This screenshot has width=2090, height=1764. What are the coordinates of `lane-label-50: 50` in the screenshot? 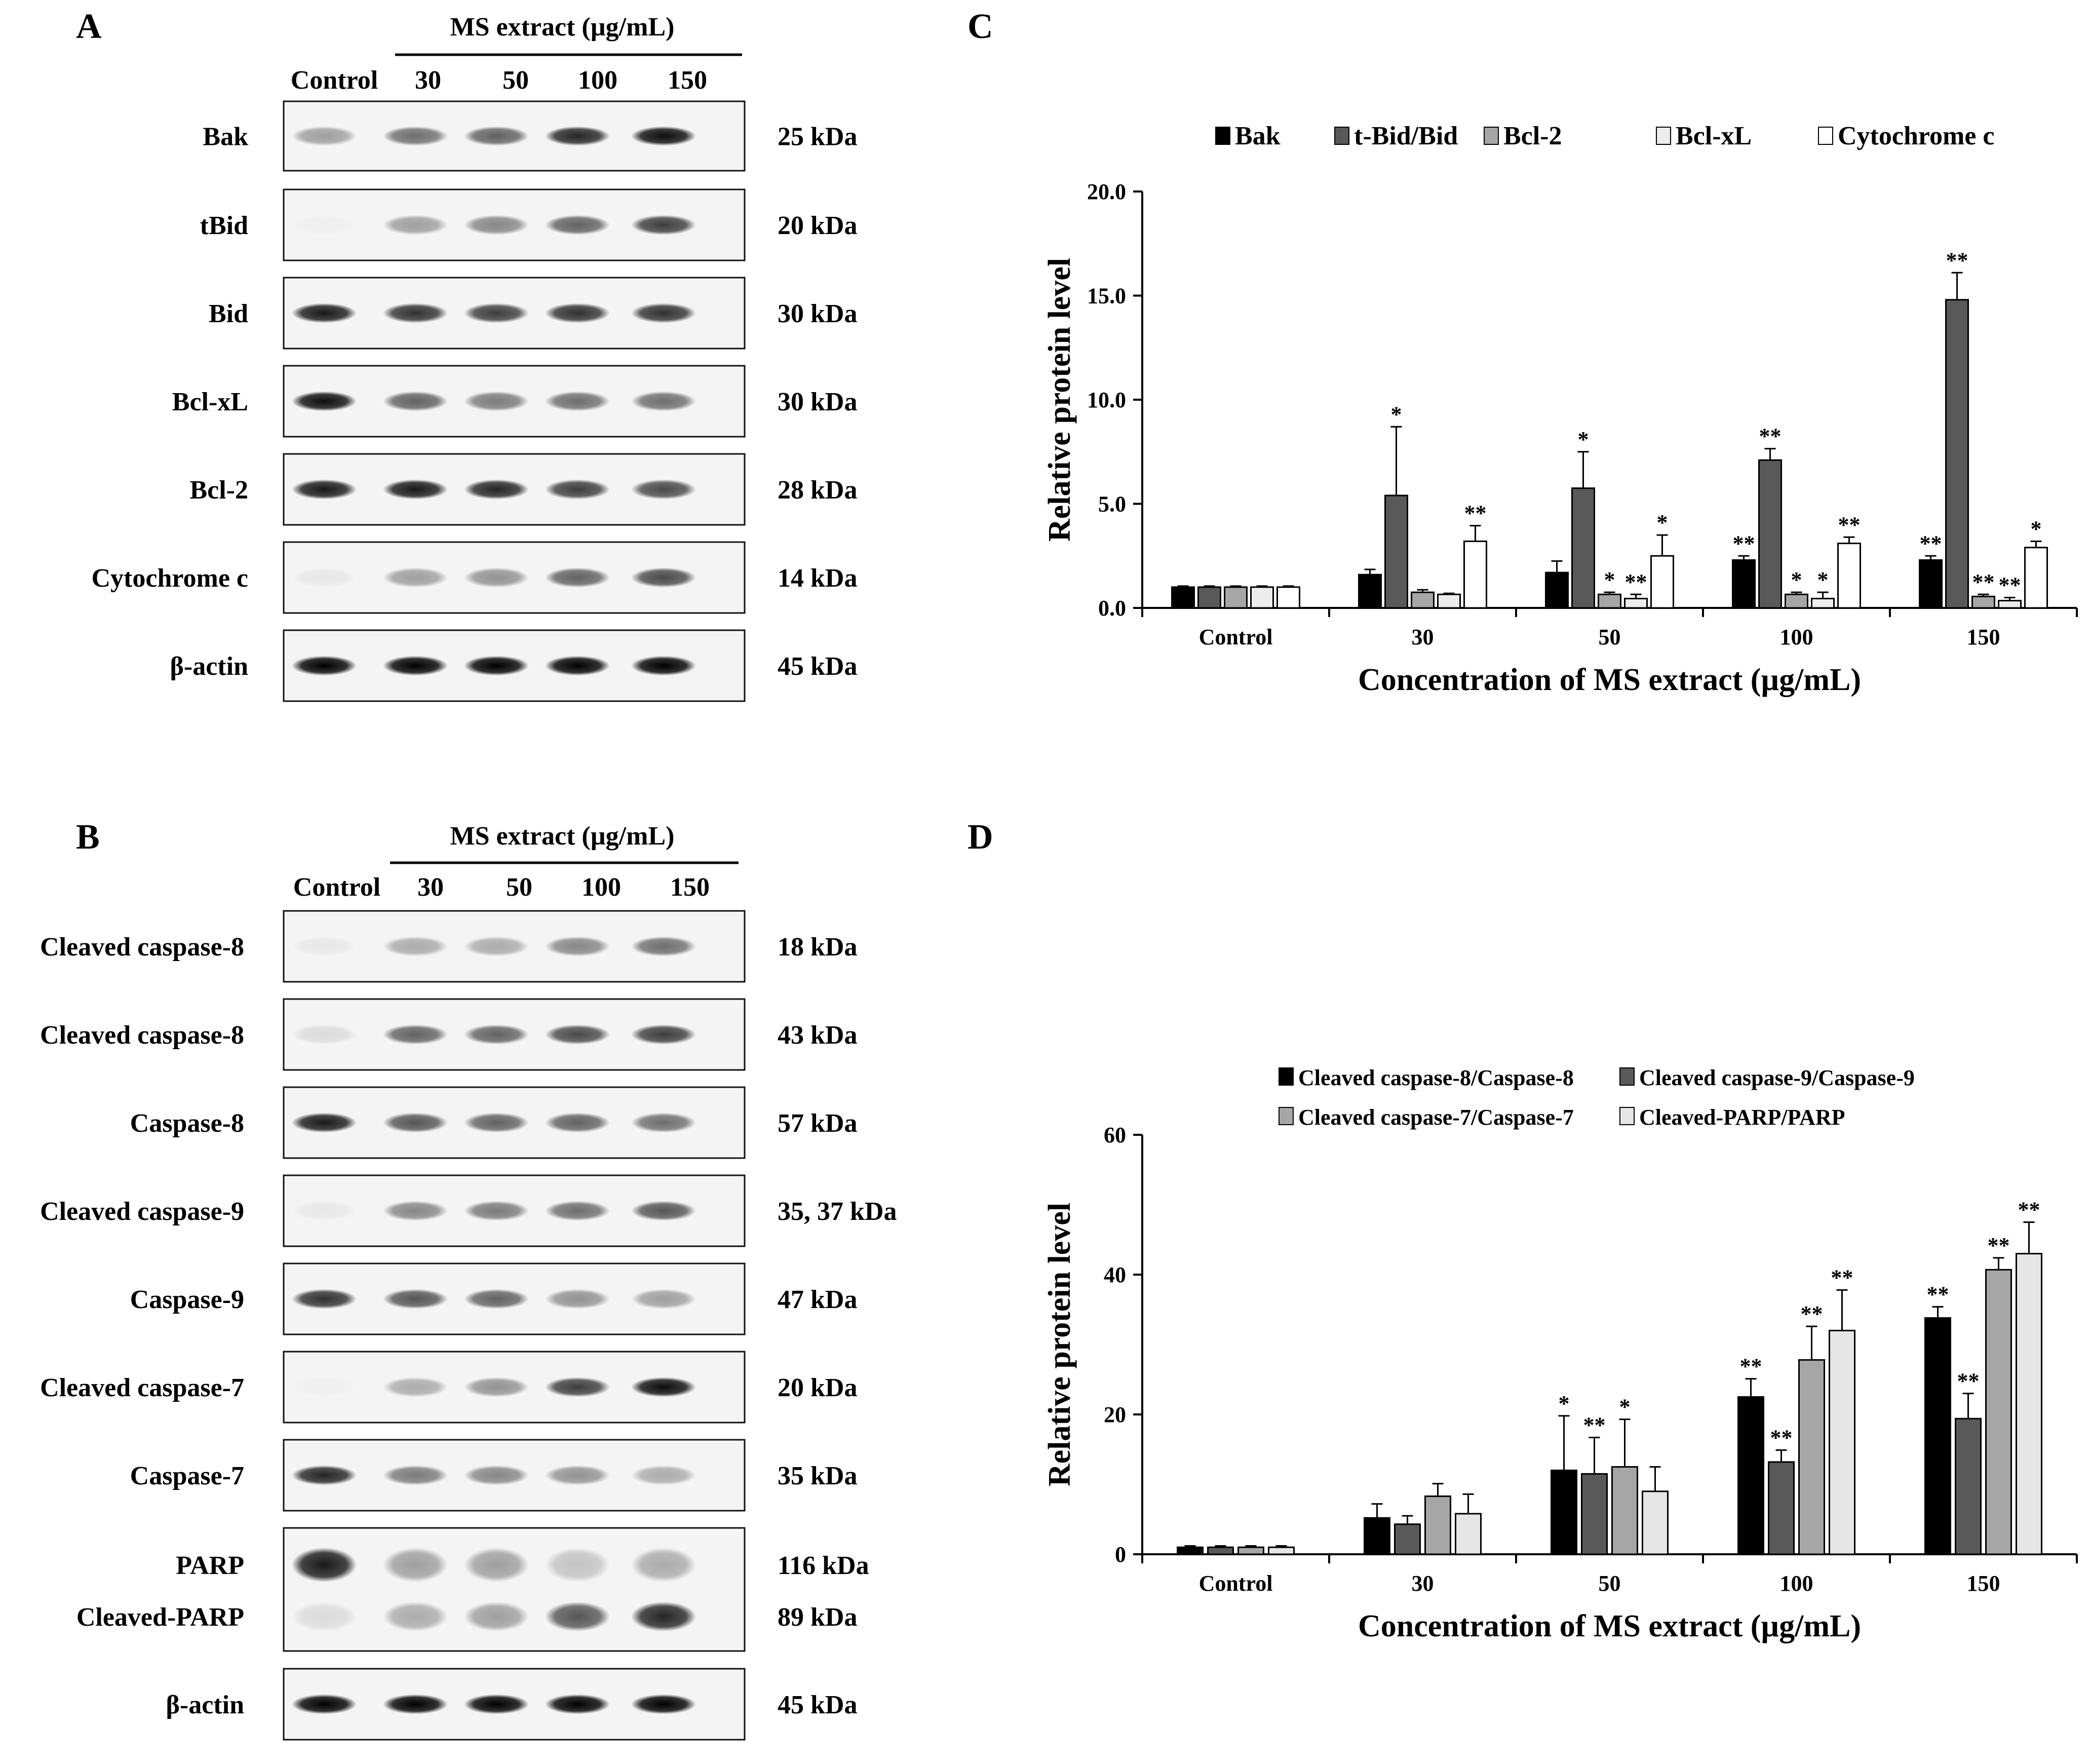 It's located at (515, 80).